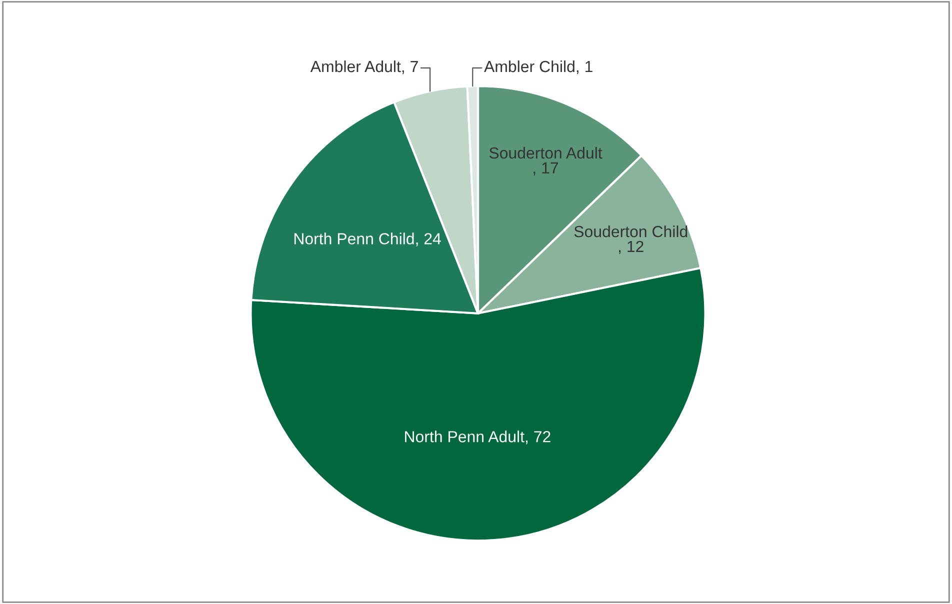 The height and width of the screenshot is (604, 952). Describe the element at coordinates (410, 67) in the screenshot. I see `data-label: , 7` at that location.